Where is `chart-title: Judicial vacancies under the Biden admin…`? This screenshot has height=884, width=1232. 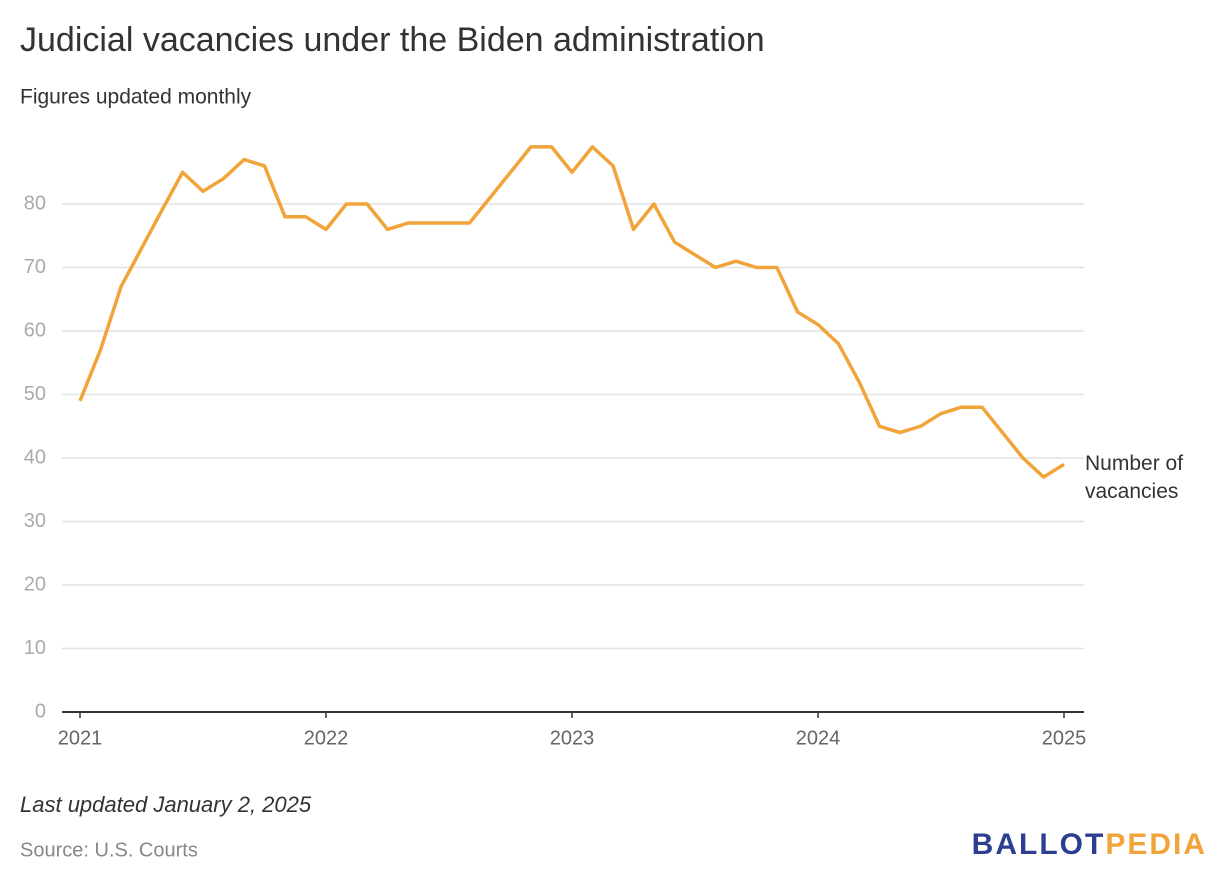
chart-title: Judicial vacancies under the Biden admin… is located at coordinates (392, 40).